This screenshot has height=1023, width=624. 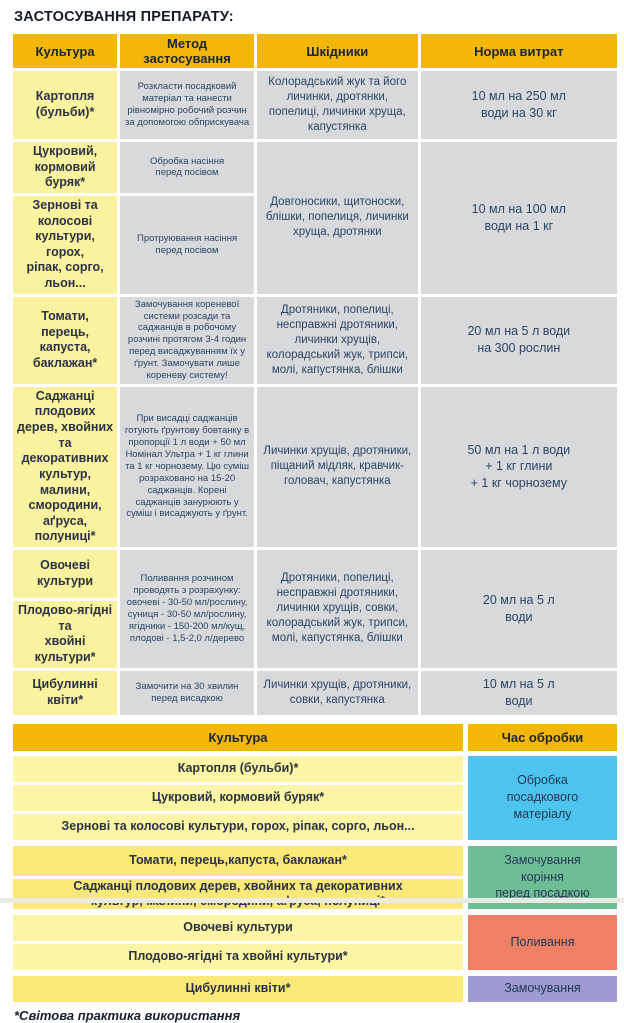 What do you see at coordinates (312, 900) in the screenshot?
I see `page-bottom-edge` at bounding box center [312, 900].